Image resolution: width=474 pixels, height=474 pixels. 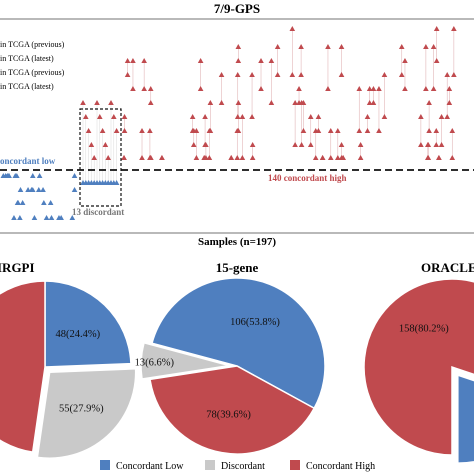 I want to click on legend-label-high: Concordant High, so click(x=340, y=466).